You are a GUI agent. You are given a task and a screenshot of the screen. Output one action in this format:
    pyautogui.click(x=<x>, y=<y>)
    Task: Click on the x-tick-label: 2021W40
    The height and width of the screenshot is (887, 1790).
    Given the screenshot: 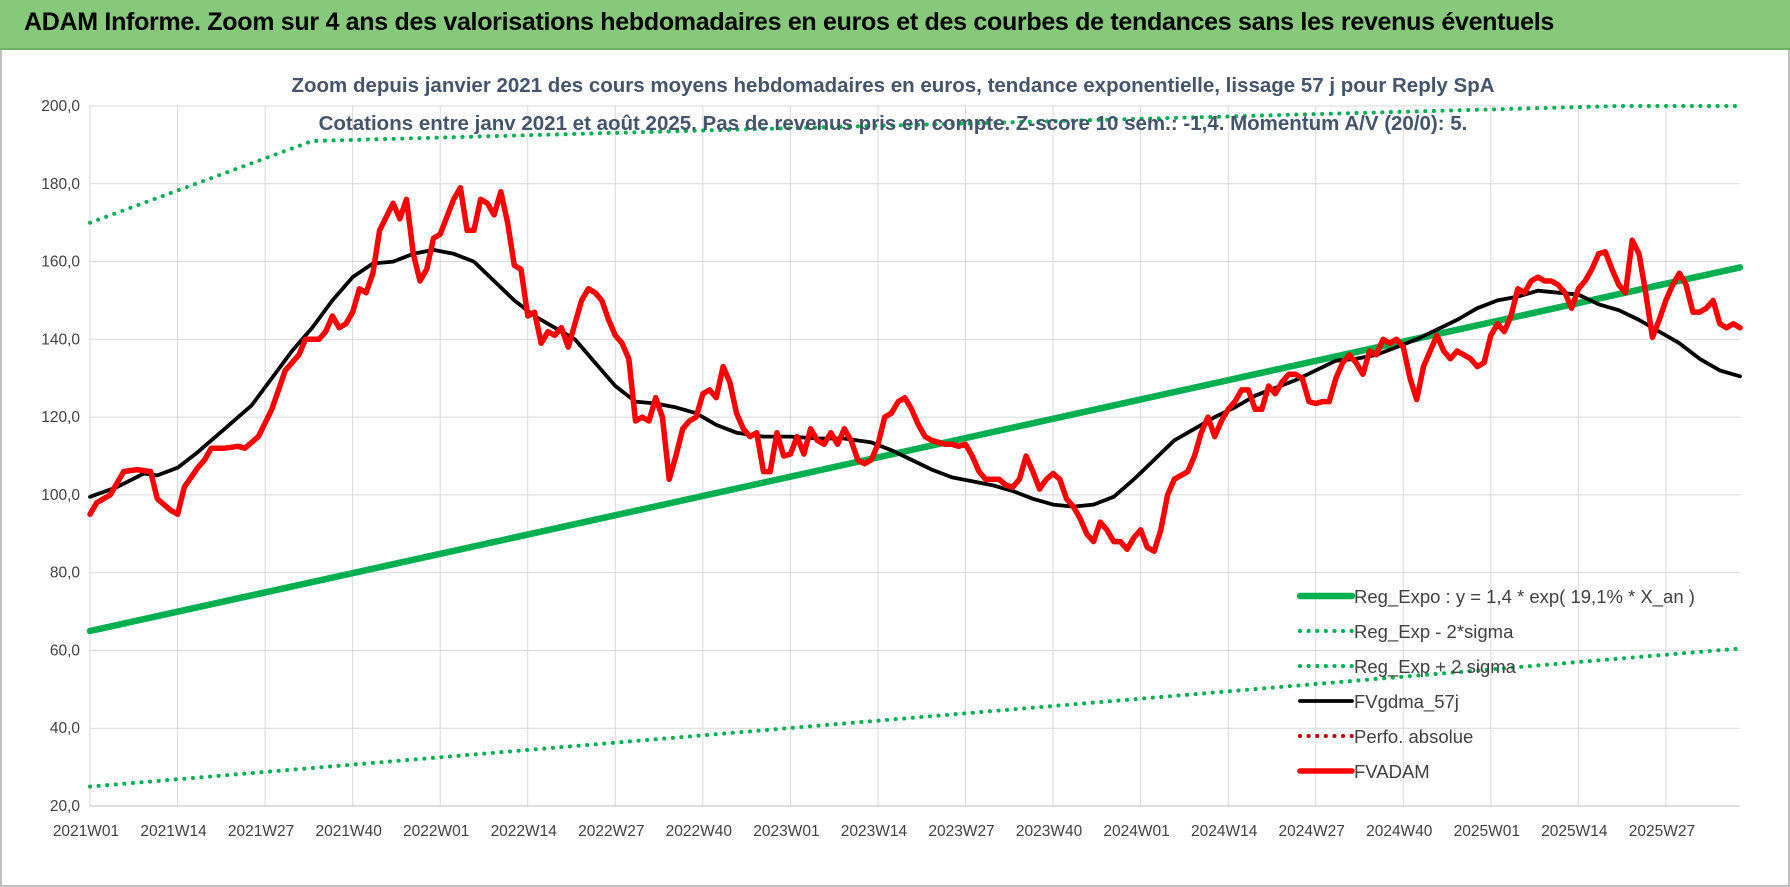 What is the action you would take?
    pyautogui.click(x=348, y=831)
    